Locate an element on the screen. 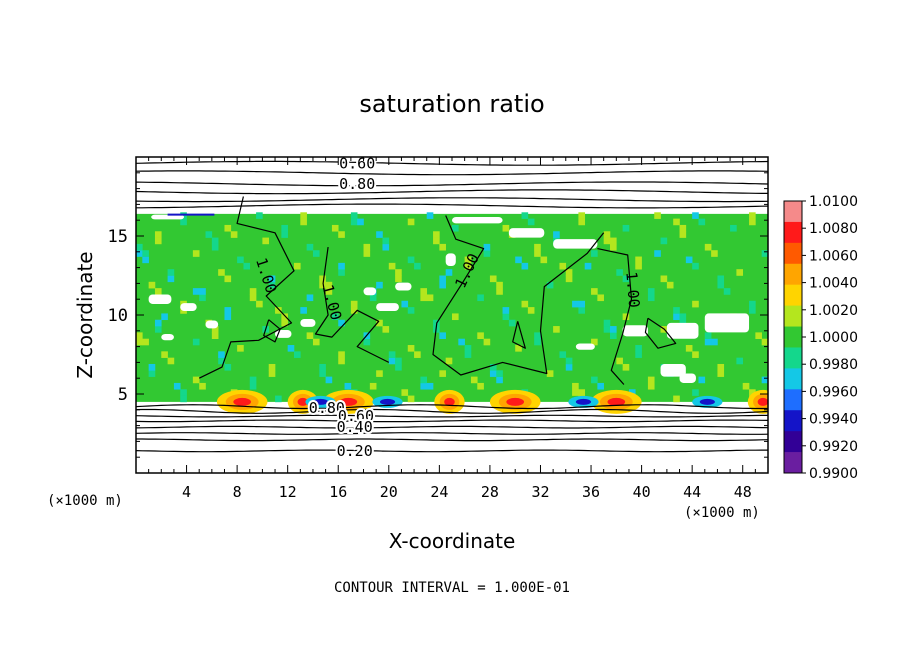  contour-label: 0.60 is located at coordinates (357, 163).